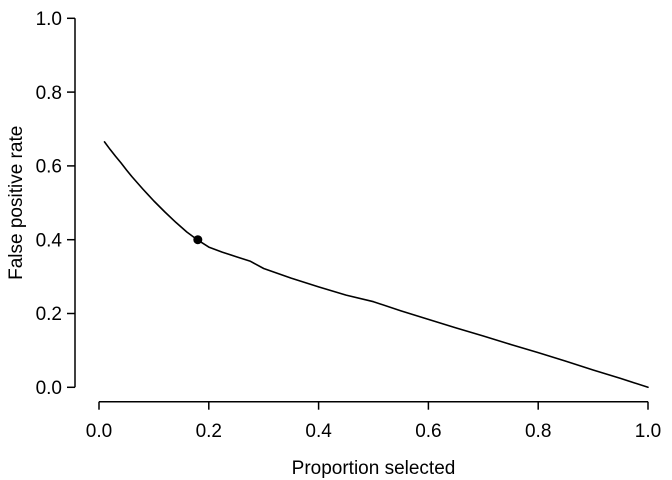 This screenshot has height=480, width=672. Describe the element at coordinates (428, 431) in the screenshot. I see `x-tick-label: 0.6` at that location.